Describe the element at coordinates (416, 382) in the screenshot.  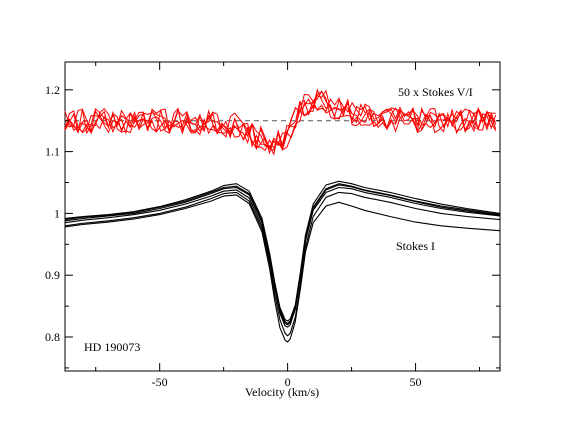
I see `x-tick-label: 50` at that location.